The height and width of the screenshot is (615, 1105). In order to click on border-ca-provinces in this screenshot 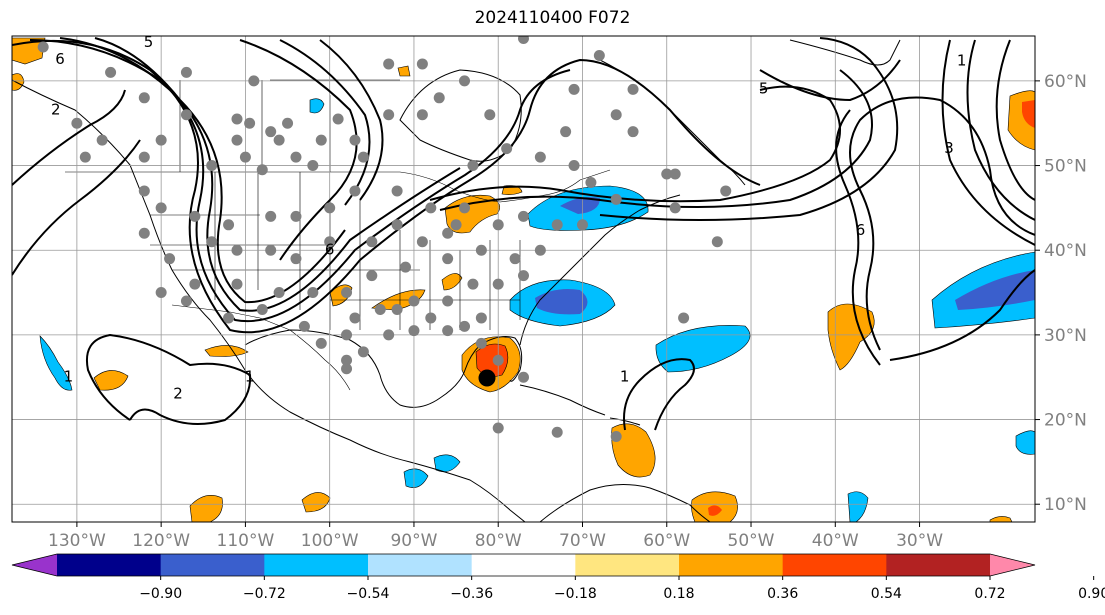, I will do `click(289, 125)`.